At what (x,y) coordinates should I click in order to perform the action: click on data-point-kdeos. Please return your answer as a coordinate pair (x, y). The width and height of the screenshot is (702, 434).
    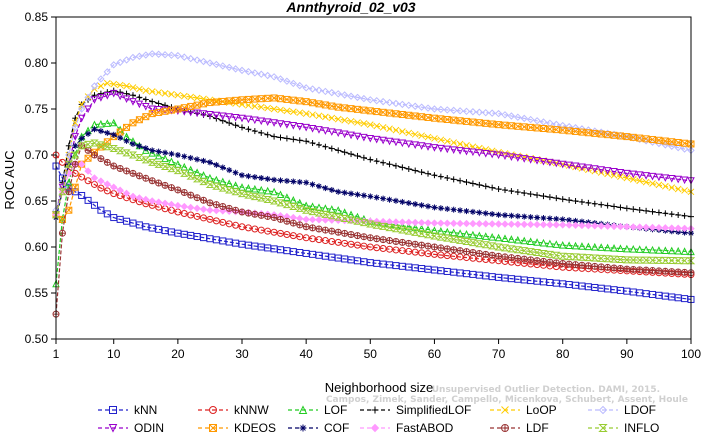
    Looking at the image, I should click on (127, 127).